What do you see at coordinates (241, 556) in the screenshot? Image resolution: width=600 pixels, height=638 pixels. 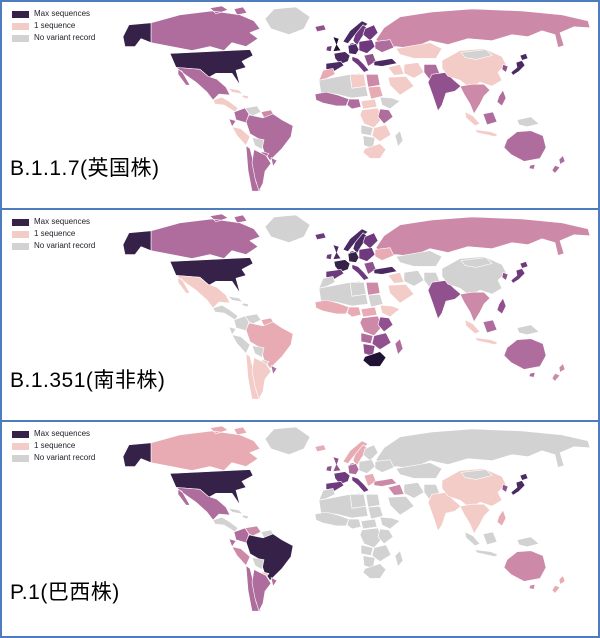 I see `country-peru` at bounding box center [241, 556].